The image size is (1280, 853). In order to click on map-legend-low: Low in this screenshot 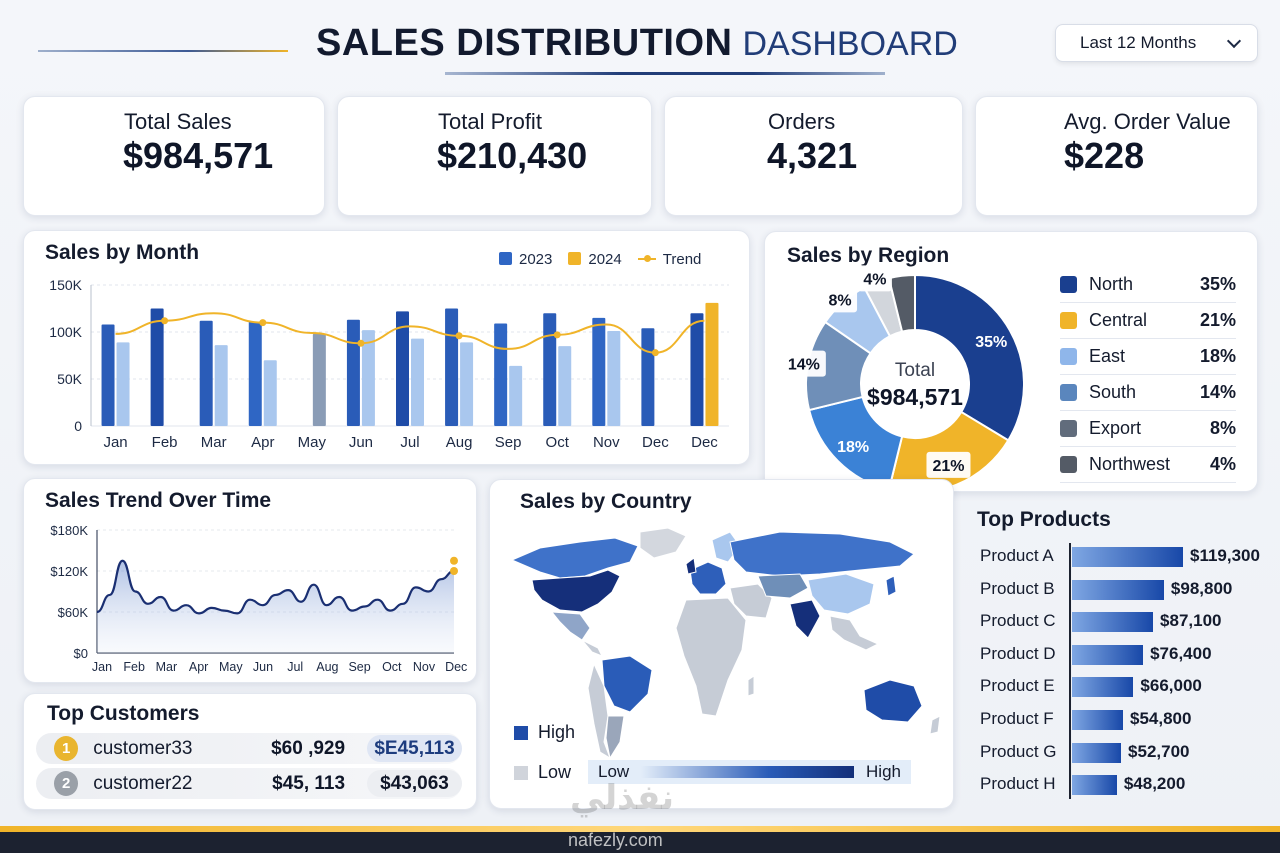, I will do `click(542, 772)`.